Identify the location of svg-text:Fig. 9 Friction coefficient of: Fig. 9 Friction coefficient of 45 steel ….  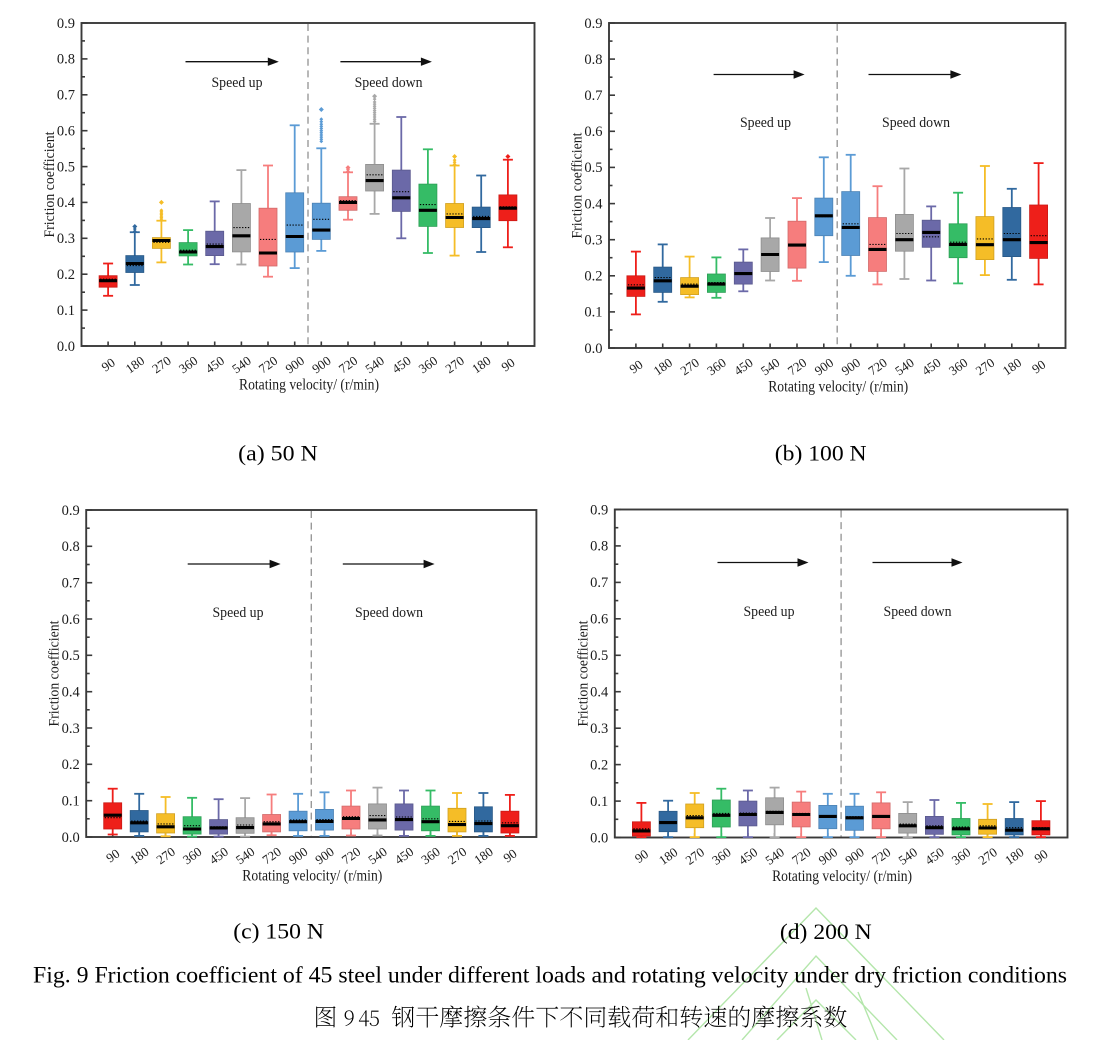
(550, 975).